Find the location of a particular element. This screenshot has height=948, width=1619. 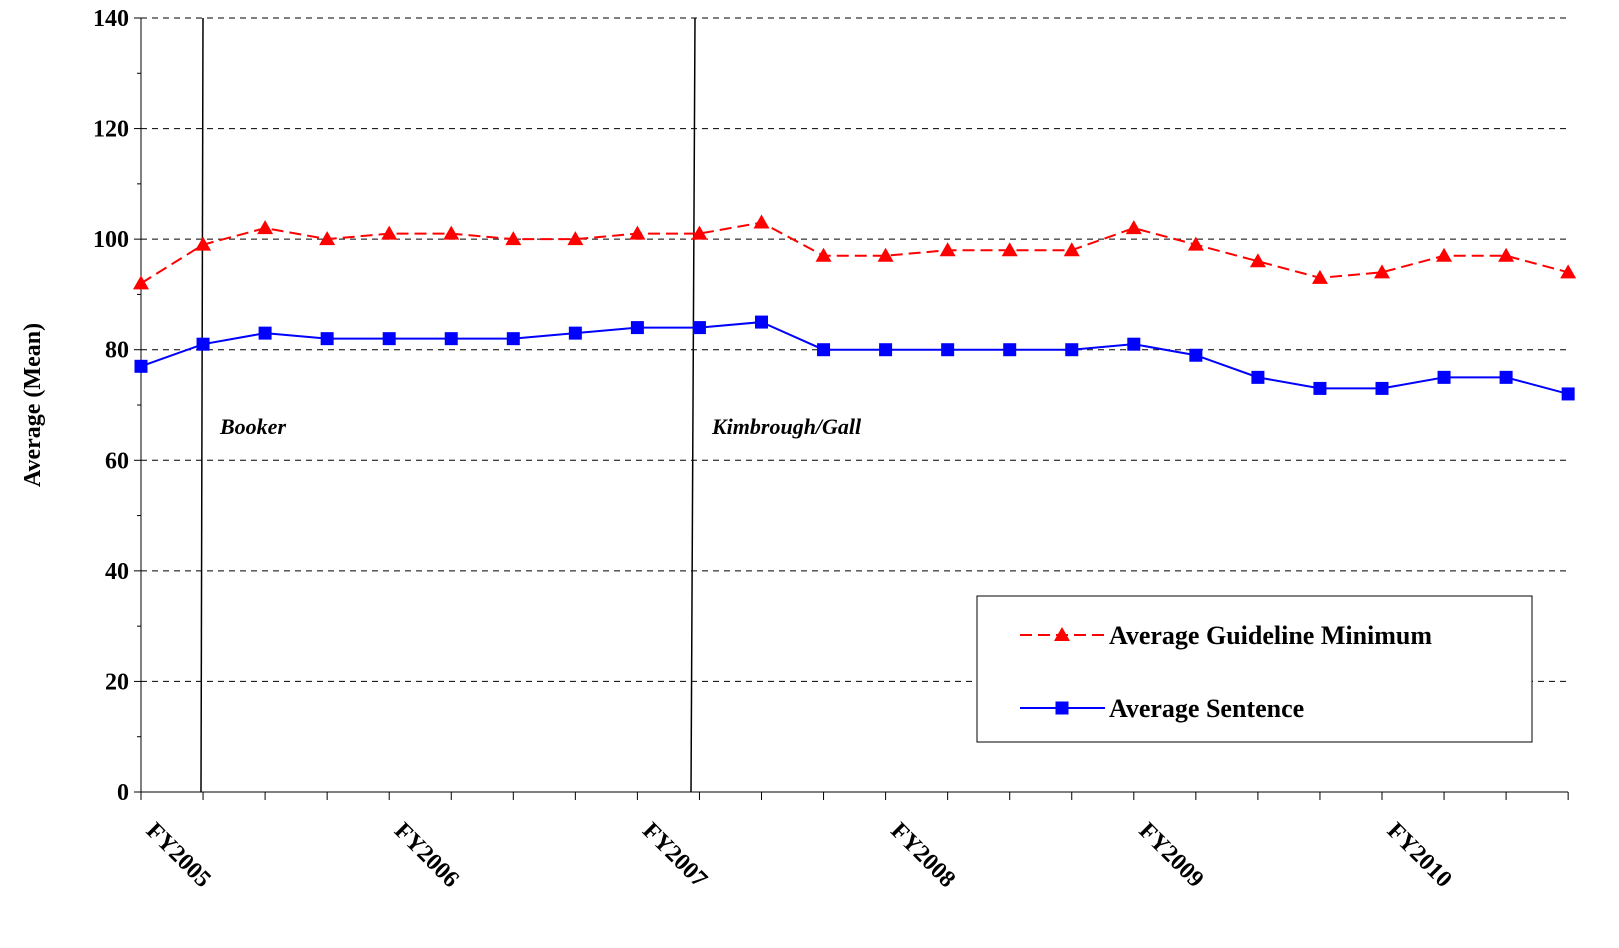

y-tick-label: 20 is located at coordinates (117, 682).